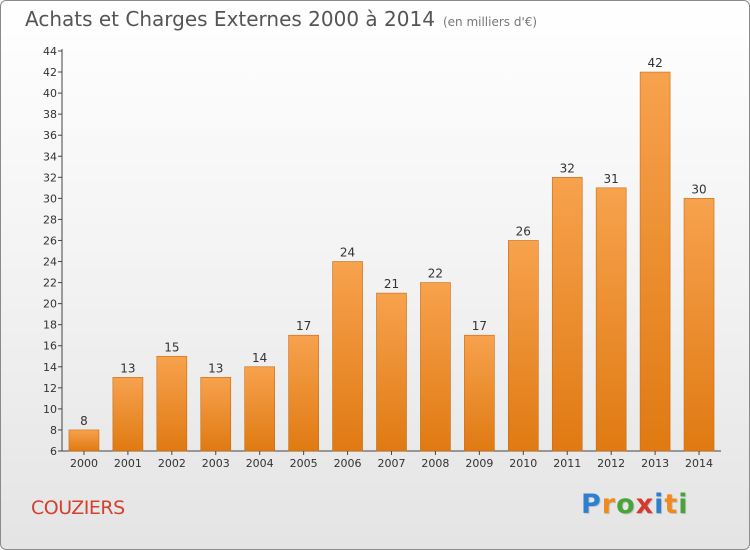  What do you see at coordinates (128, 463) in the screenshot?
I see `x-tick-label: 2001` at bounding box center [128, 463].